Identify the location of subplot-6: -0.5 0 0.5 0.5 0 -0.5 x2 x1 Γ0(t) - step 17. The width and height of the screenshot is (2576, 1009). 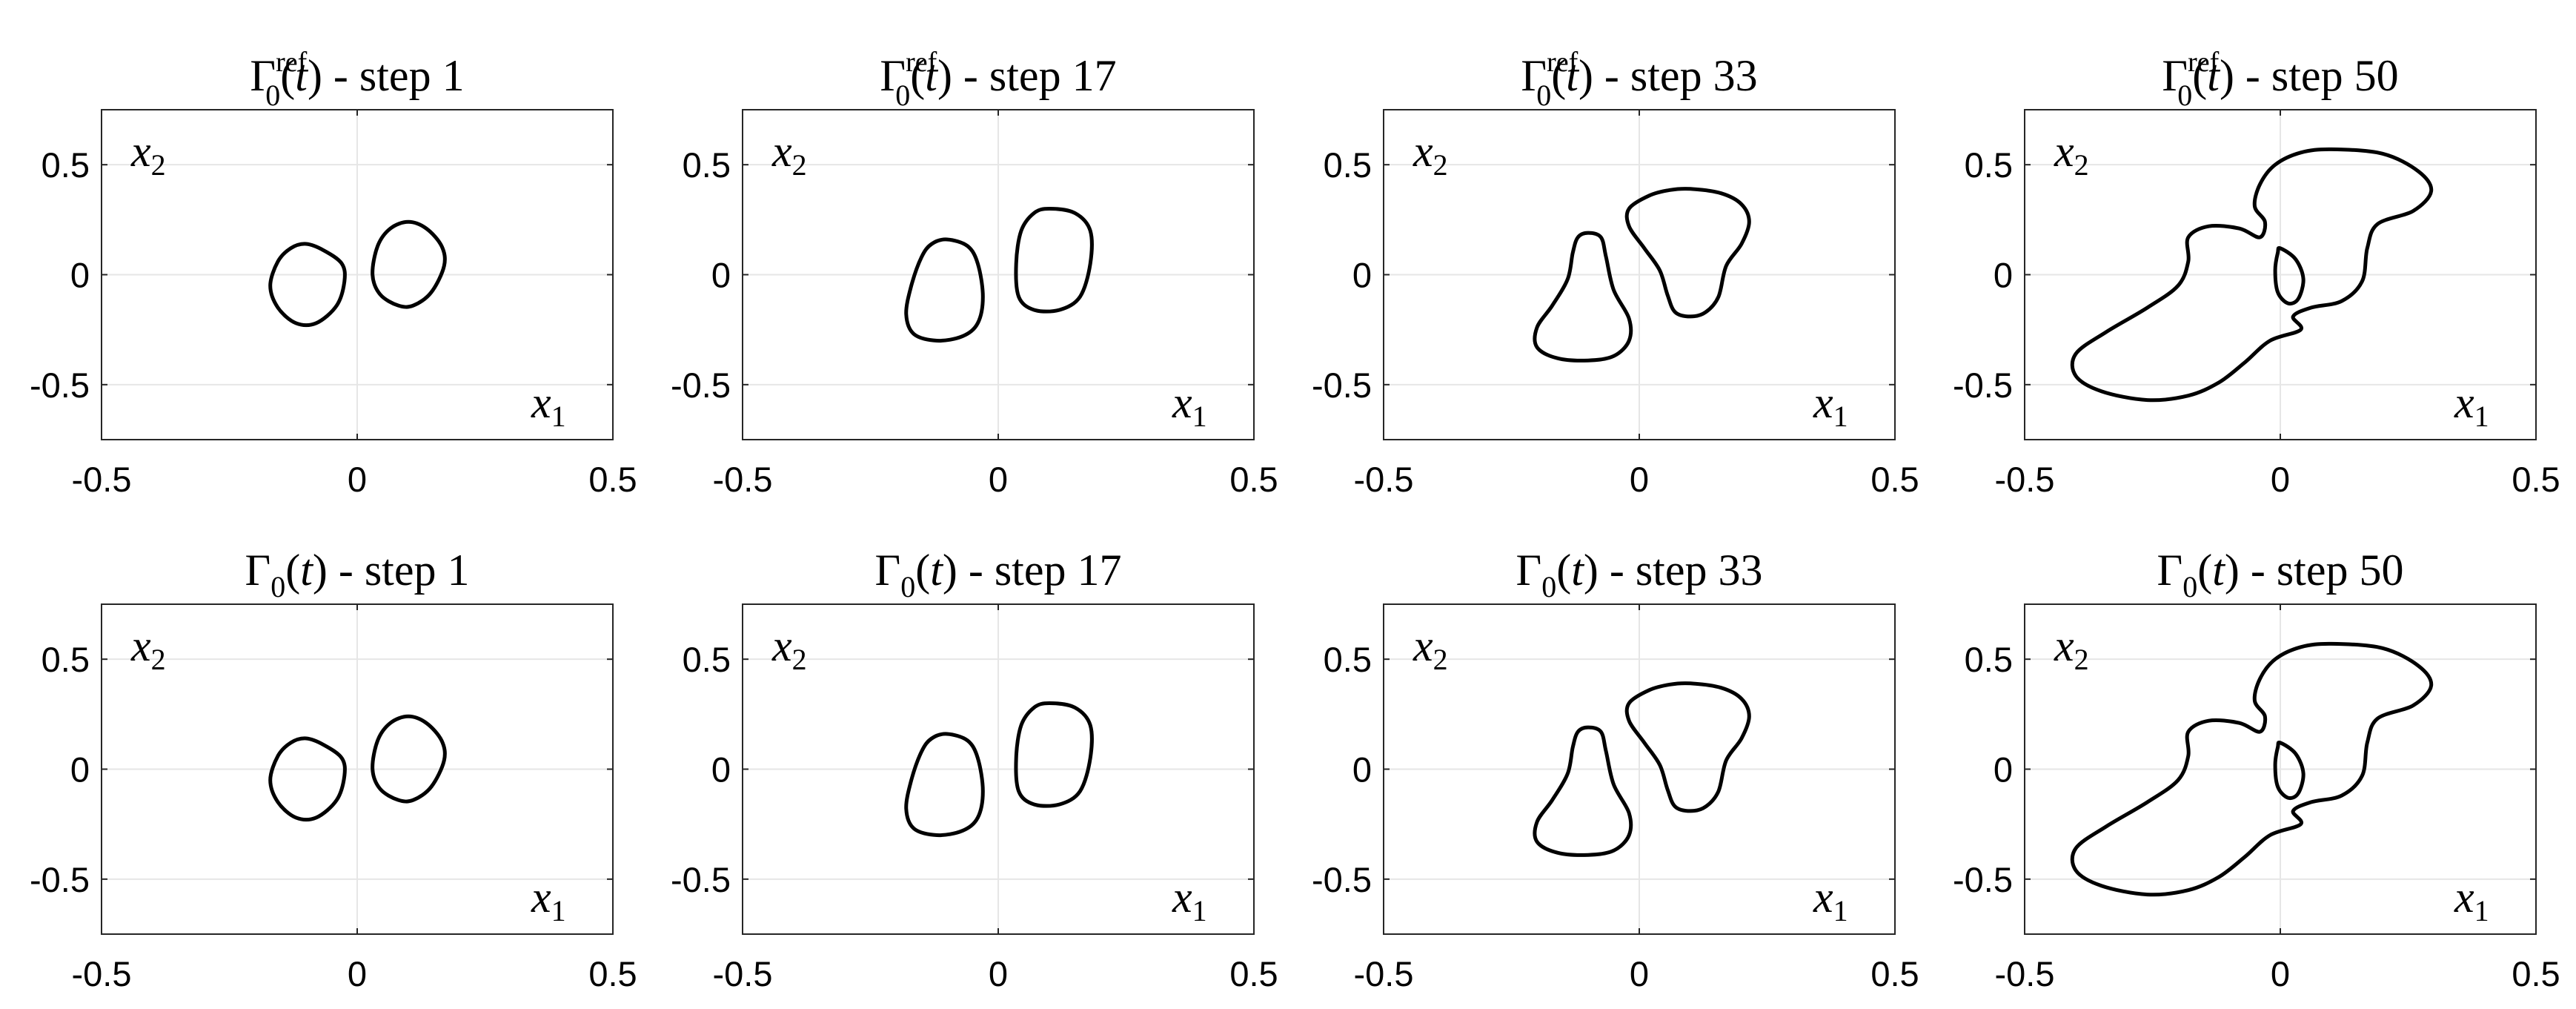
(974, 770).